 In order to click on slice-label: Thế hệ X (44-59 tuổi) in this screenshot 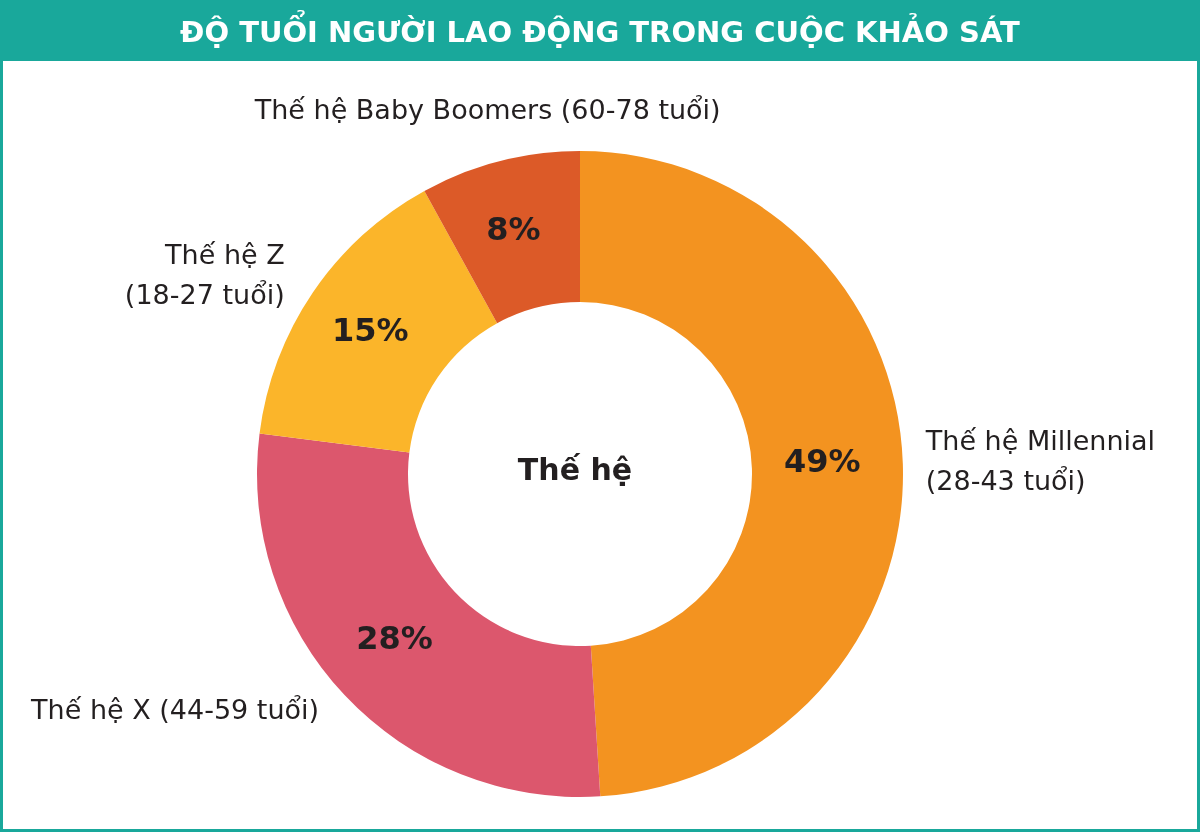, I will do `click(175, 709)`.